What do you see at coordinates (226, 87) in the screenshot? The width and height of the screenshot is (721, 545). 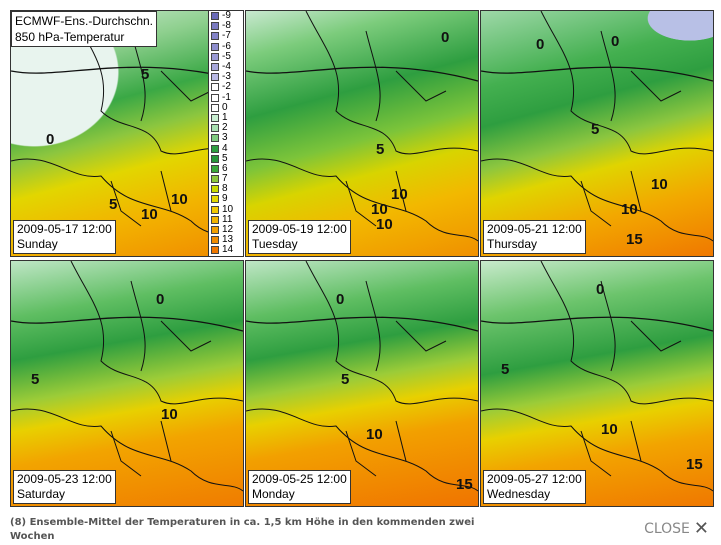 I see `legend-value: -2` at bounding box center [226, 87].